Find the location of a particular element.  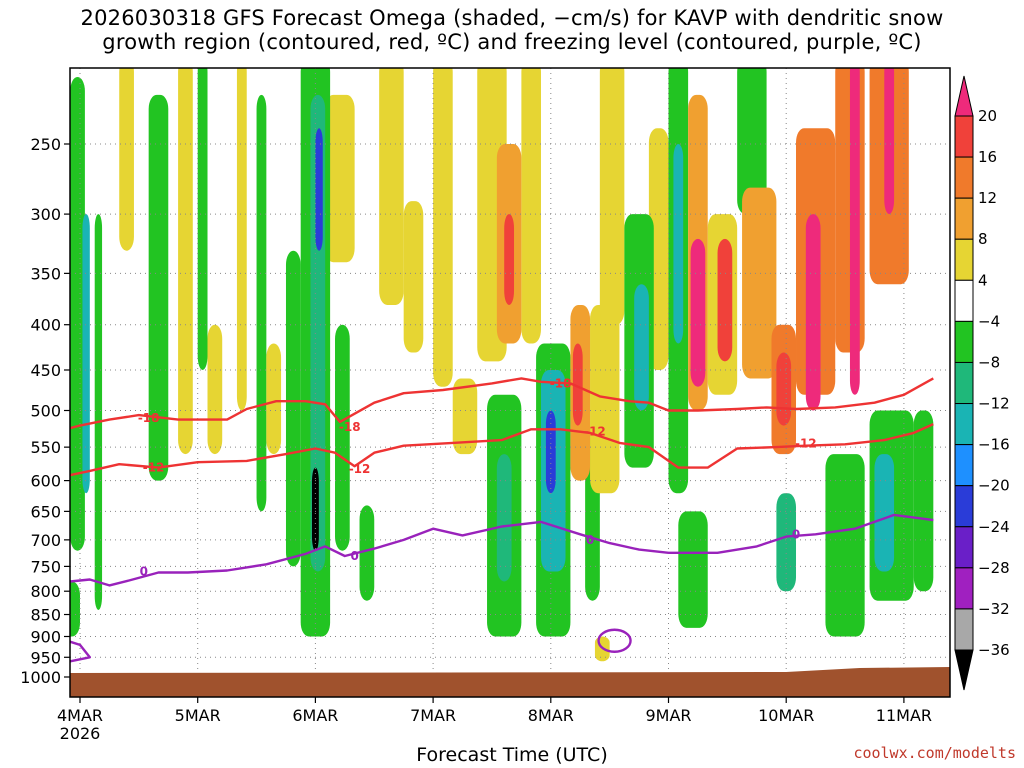

y-tick-label-1000: 1000 is located at coordinates (40, 677).